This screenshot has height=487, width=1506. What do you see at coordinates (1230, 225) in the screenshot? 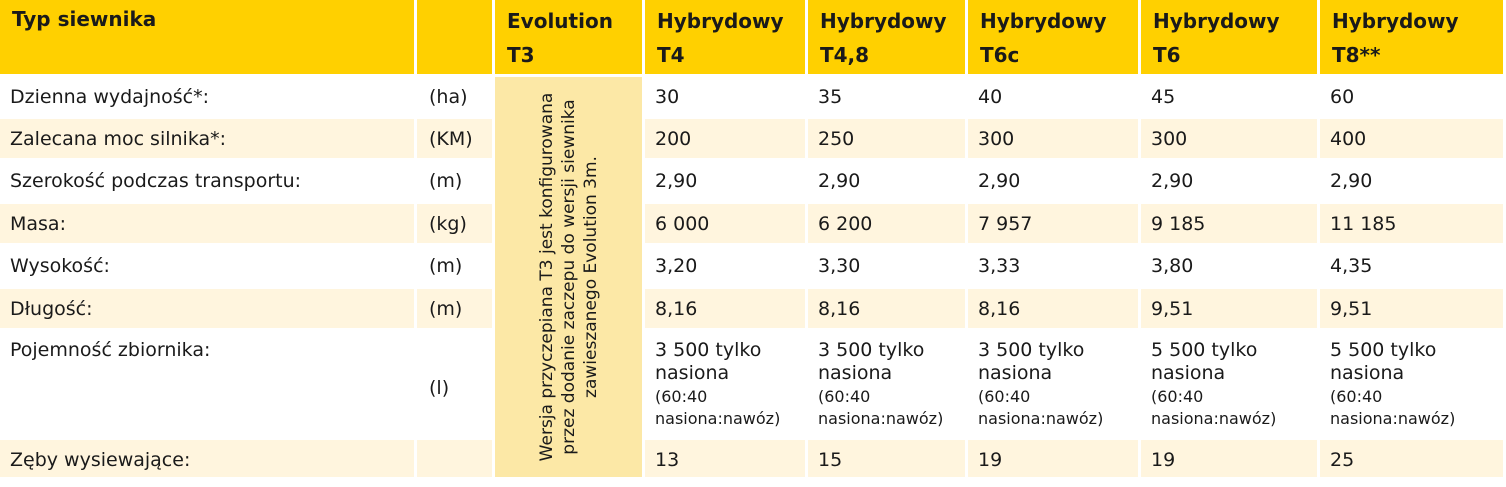
I see `cell-value: 9 185` at bounding box center [1230, 225].